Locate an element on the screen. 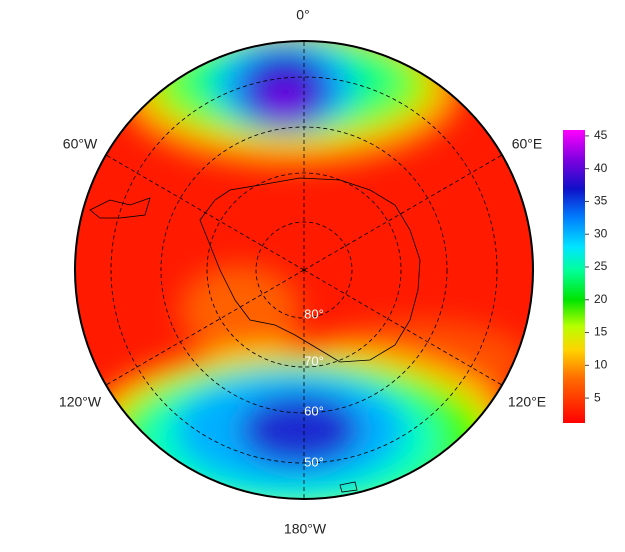 Image resolution: width=625 pixels, height=552 pixels. latitude-label: 80° is located at coordinates (314, 313).